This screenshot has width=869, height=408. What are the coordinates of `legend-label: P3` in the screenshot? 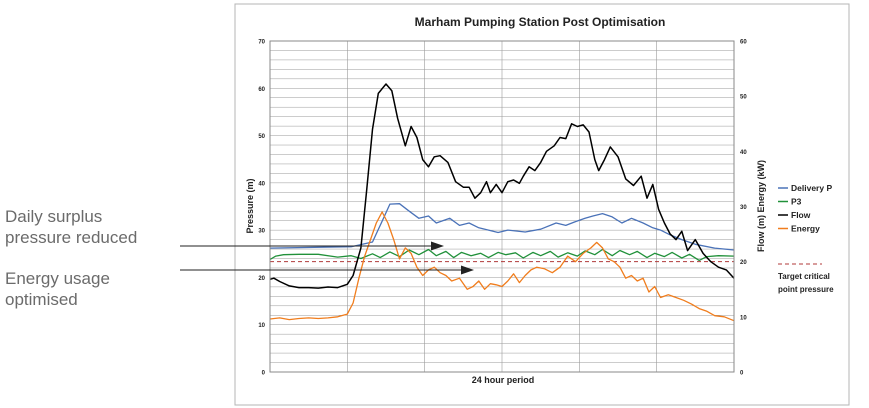 It's located at (796, 202).